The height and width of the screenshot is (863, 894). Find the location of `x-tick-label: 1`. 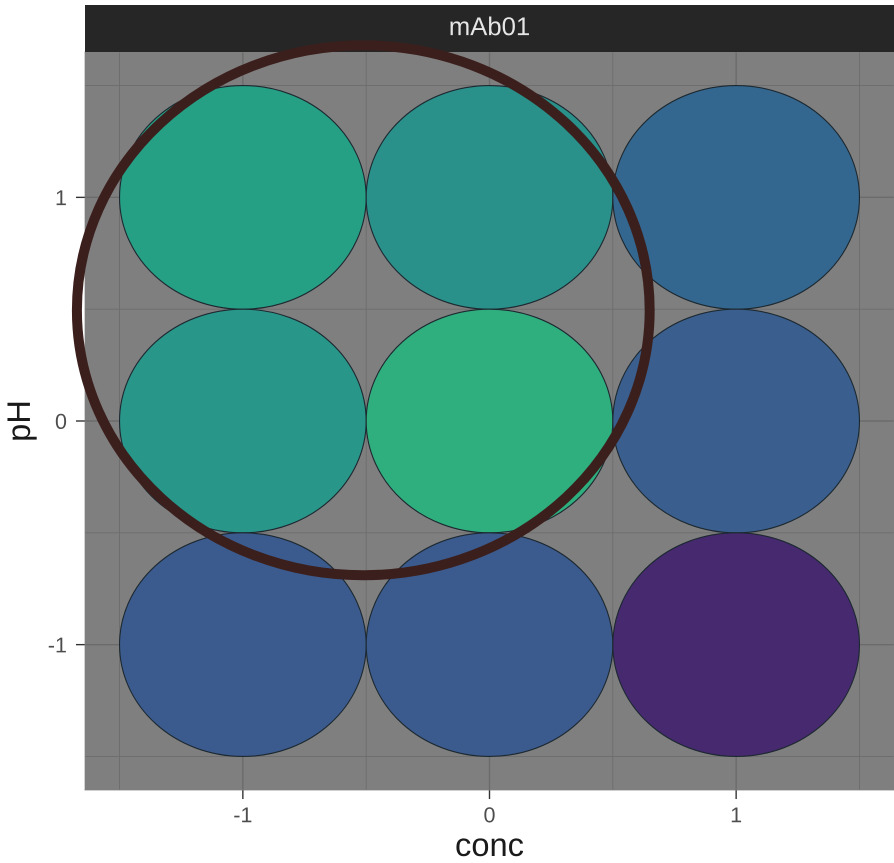

x-tick-label: 1 is located at coordinates (737, 814).